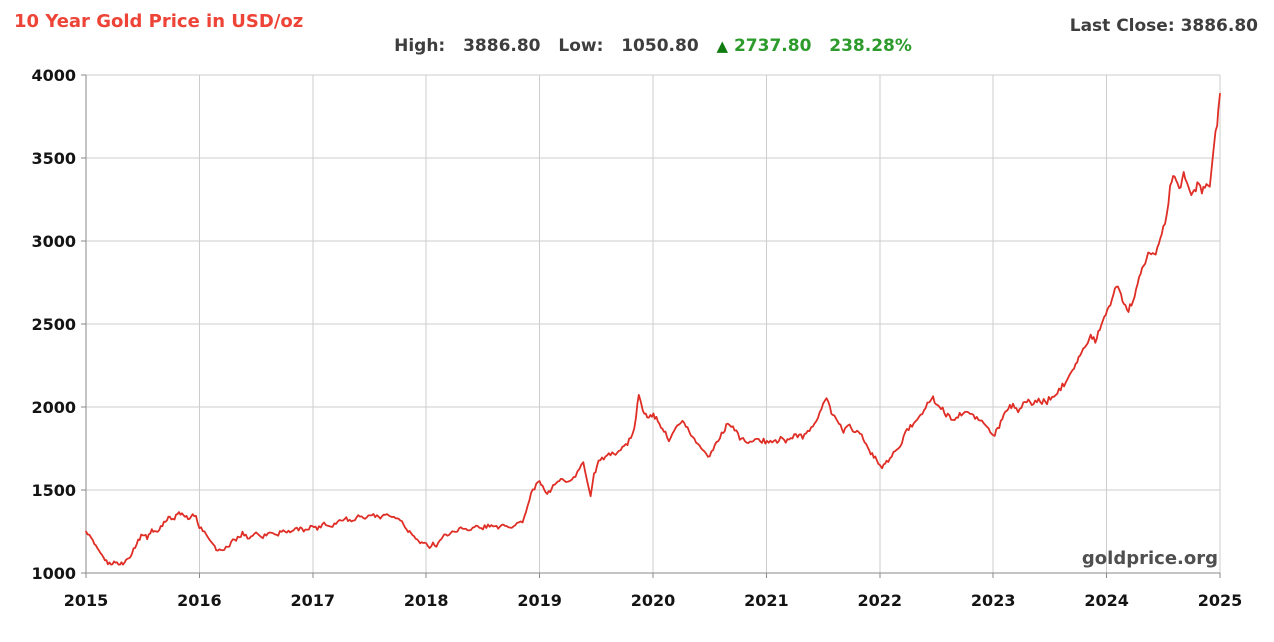 The image size is (1274, 642). What do you see at coordinates (53, 573) in the screenshot?
I see `svg-text: 1000` at bounding box center [53, 573].